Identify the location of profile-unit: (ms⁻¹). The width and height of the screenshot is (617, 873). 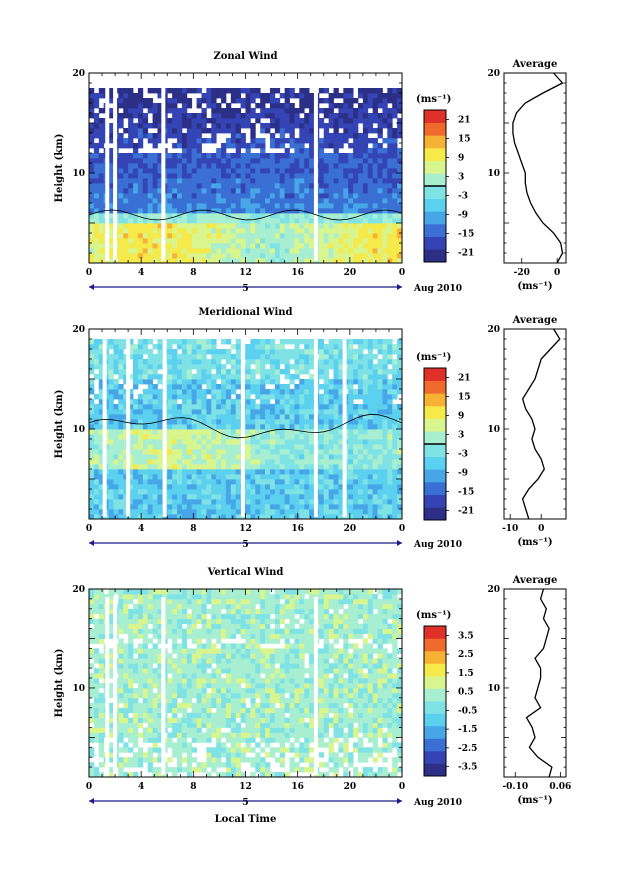
(534, 286).